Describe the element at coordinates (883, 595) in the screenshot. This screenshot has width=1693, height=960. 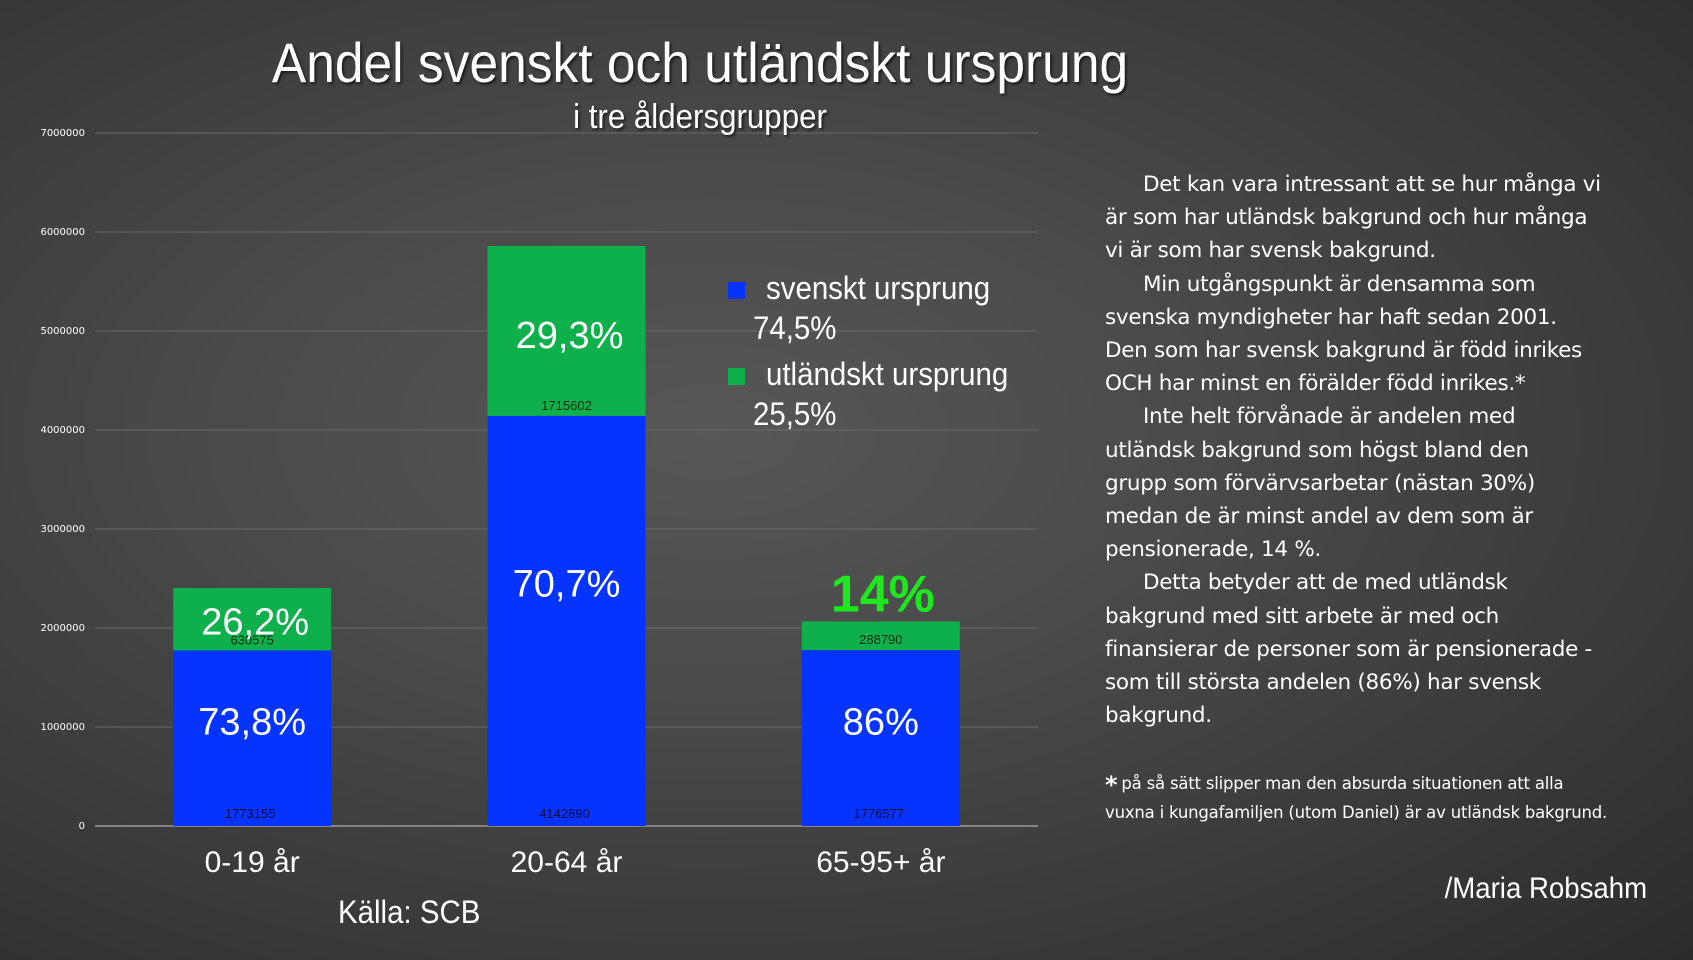
I see `highlight-annotation: 14%` at that location.